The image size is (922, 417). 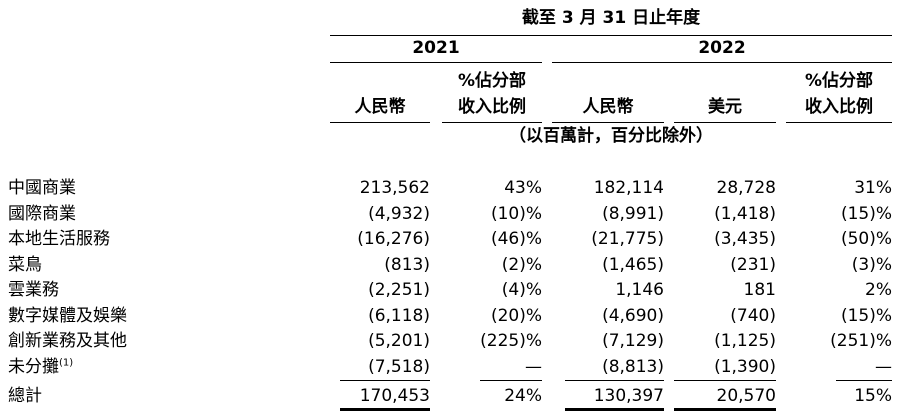 I want to click on cell-rmb2022: 182,114, so click(x=628, y=188).